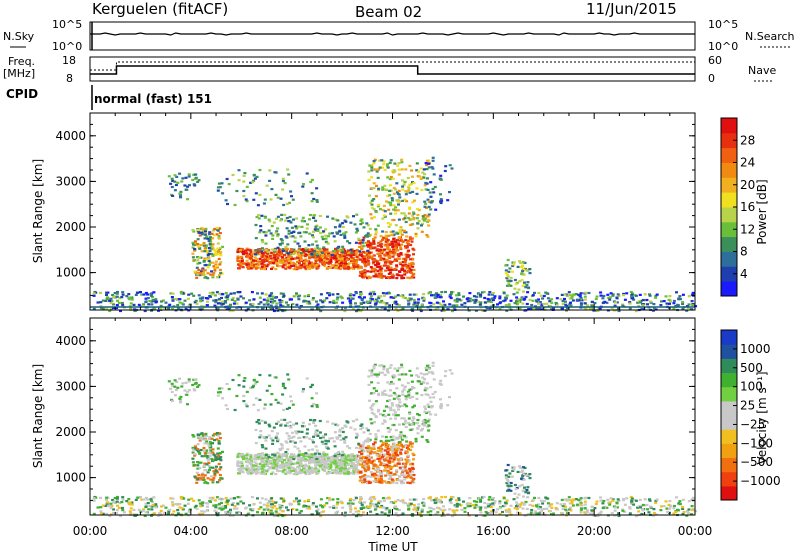 The height and width of the screenshot is (554, 800). What do you see at coordinates (70, 136) in the screenshot?
I see `ytick-label: 4000` at bounding box center [70, 136].